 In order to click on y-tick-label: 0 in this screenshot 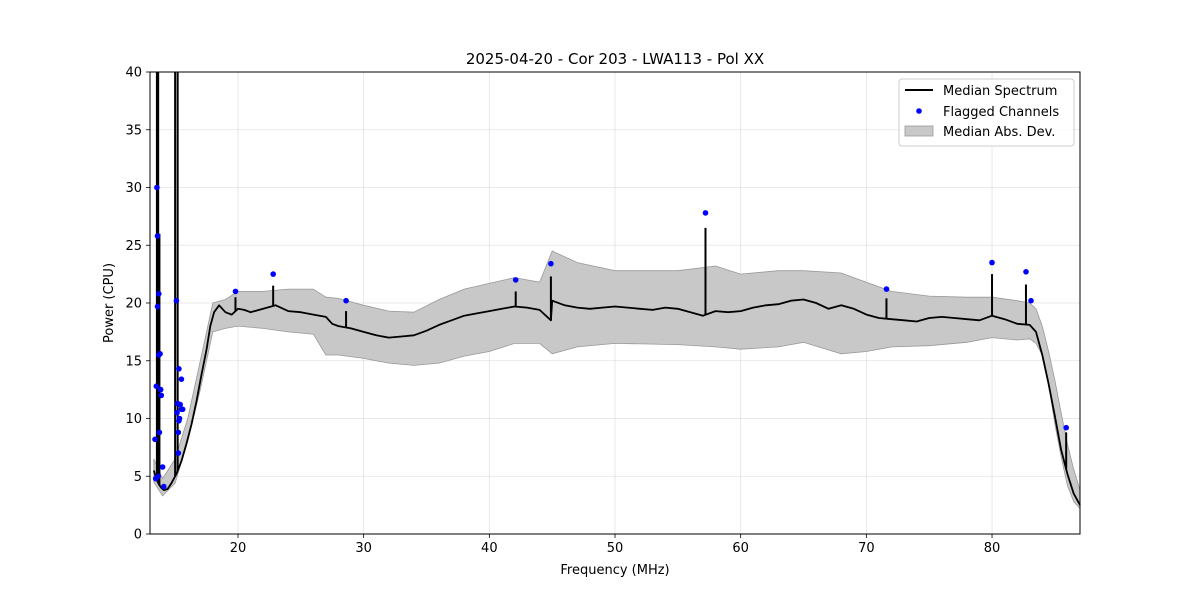, I will do `click(138, 535)`.